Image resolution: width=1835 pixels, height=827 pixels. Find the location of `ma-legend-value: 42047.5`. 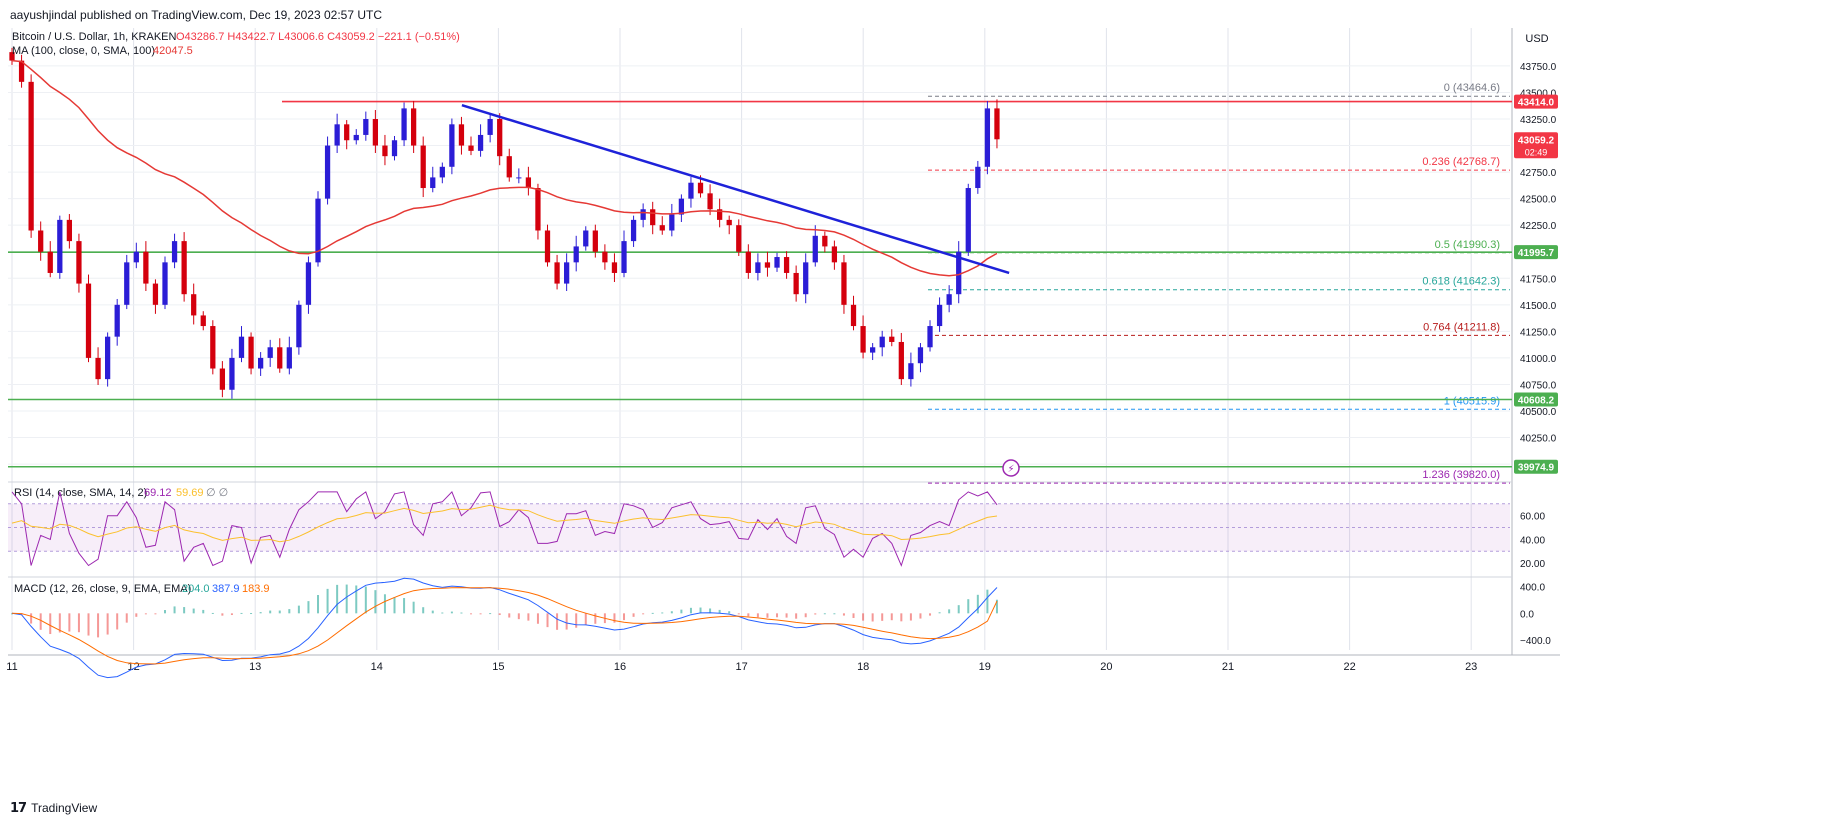

ma-legend-value: 42047.5 is located at coordinates (173, 51).